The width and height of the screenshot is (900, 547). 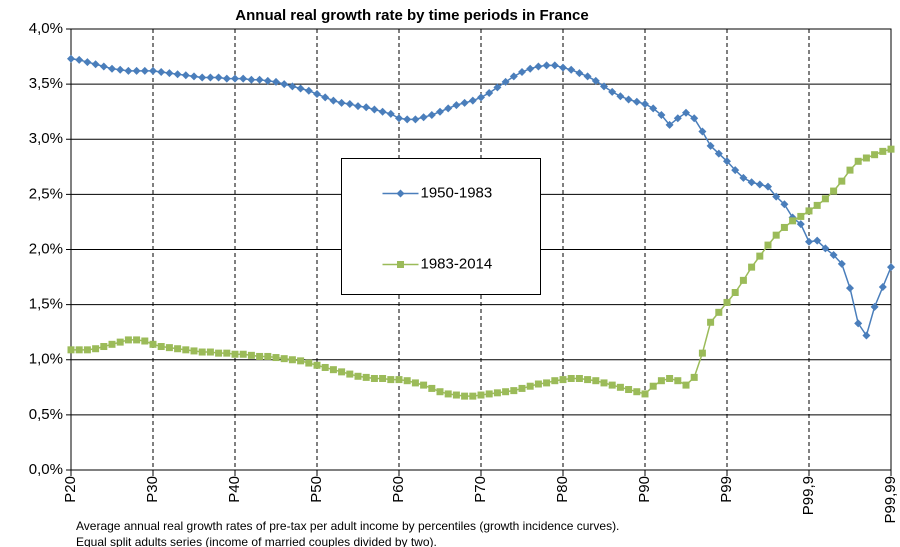 I want to click on x-tick-label: P99, so click(x=726, y=489).